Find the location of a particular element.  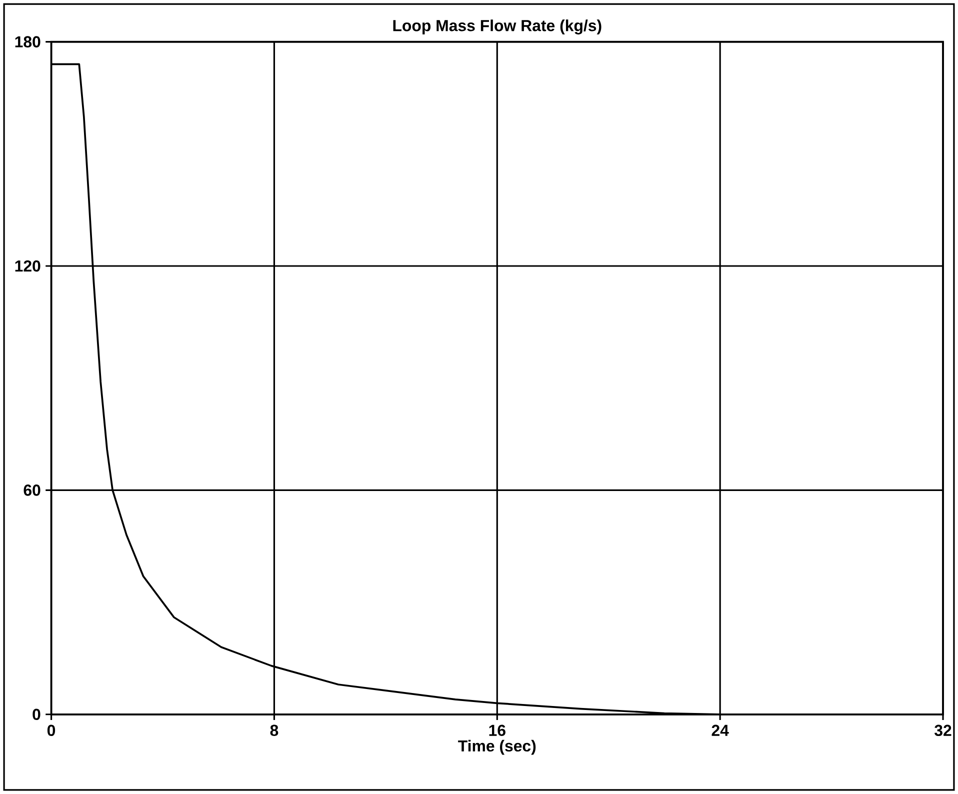

y-tick-label: 120 is located at coordinates (27, 266).